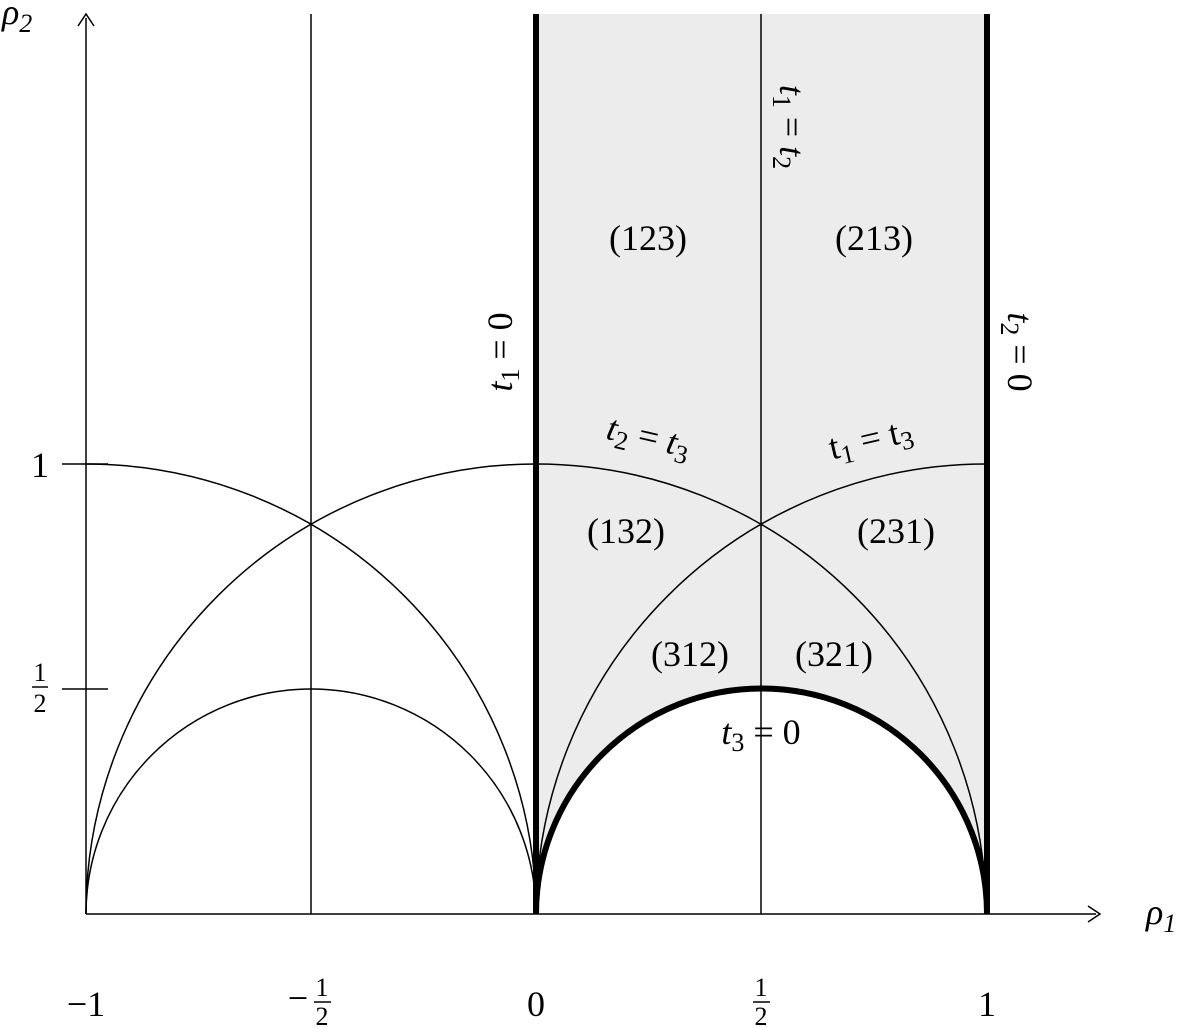 Image resolution: width=1182 pixels, height=1028 pixels. I want to click on x-tick-label-zero: 0, so click(536, 1004).